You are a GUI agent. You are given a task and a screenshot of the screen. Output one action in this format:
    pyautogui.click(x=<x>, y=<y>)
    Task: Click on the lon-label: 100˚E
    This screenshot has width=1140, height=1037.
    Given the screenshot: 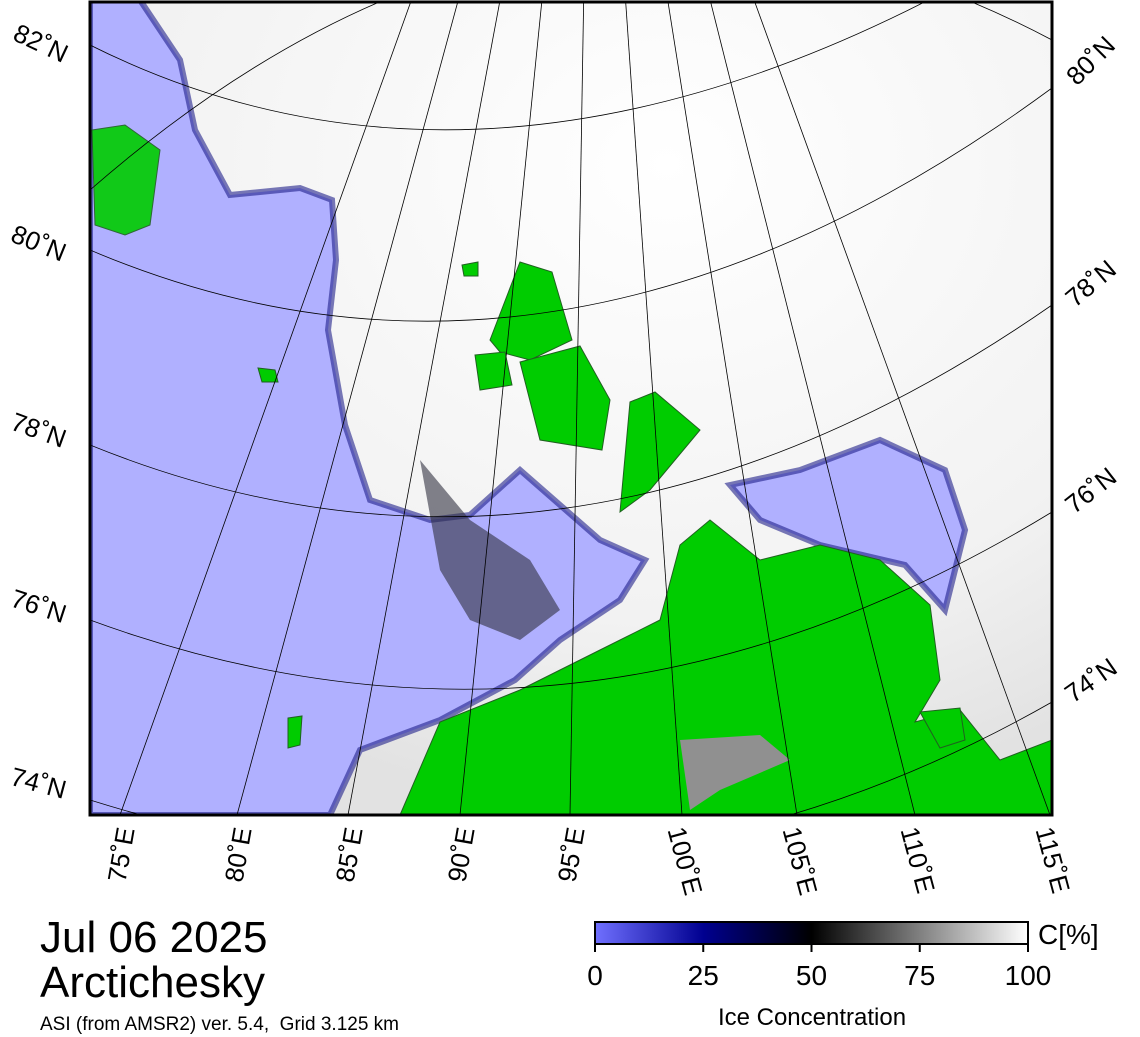 What is the action you would take?
    pyautogui.click(x=685, y=861)
    